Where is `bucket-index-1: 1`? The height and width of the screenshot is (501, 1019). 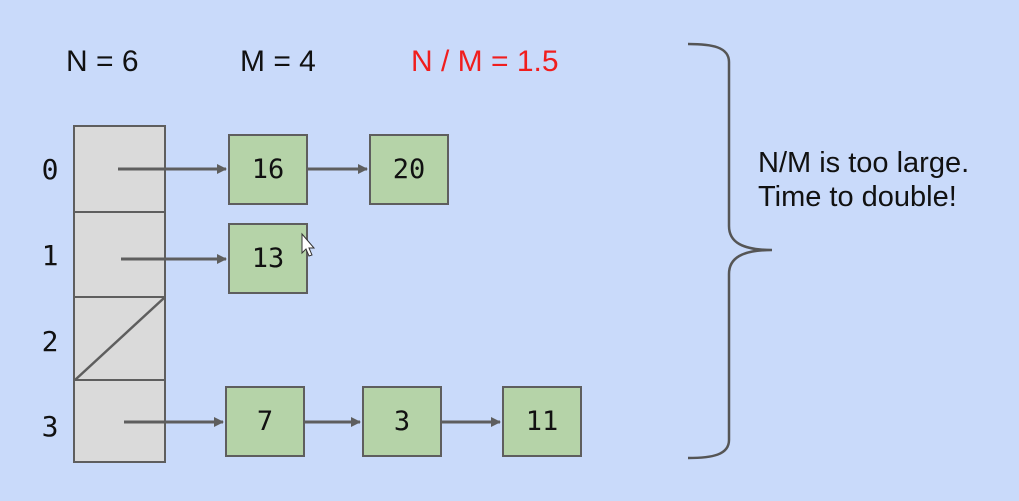 bucket-index-1: 1 is located at coordinates (50, 255).